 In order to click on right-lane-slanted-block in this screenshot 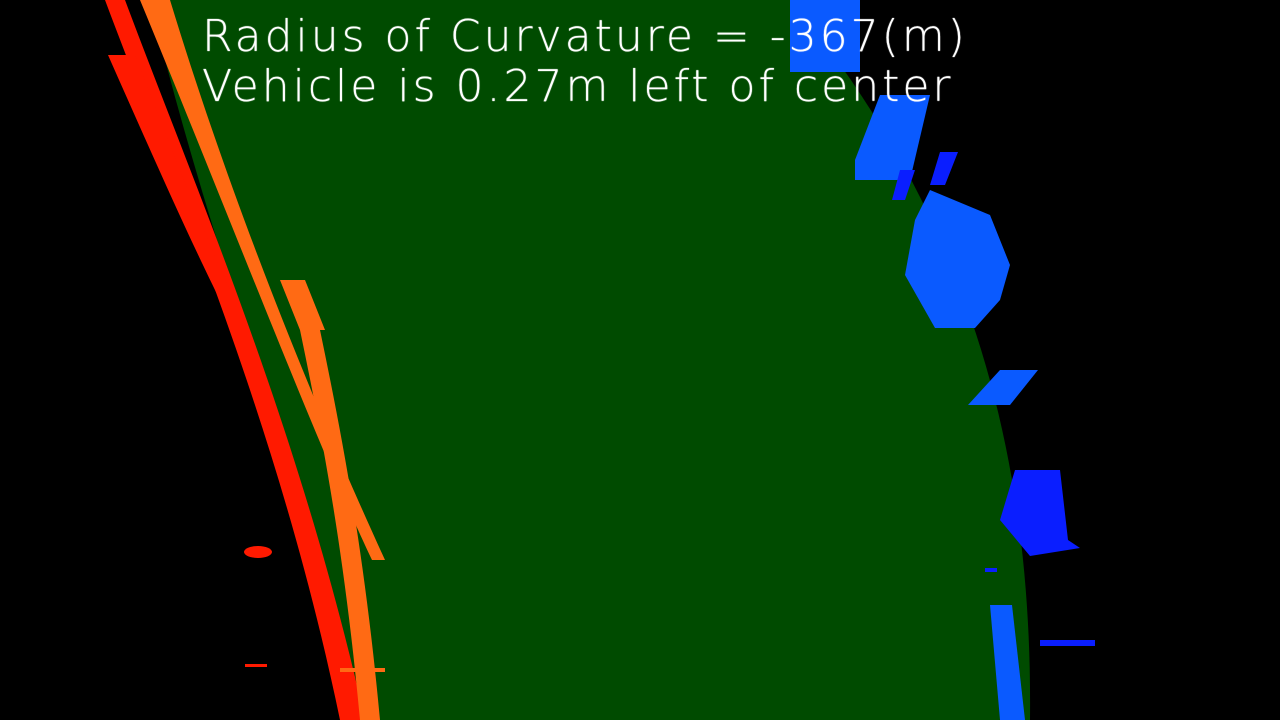, I will do `click(1003, 387)`.